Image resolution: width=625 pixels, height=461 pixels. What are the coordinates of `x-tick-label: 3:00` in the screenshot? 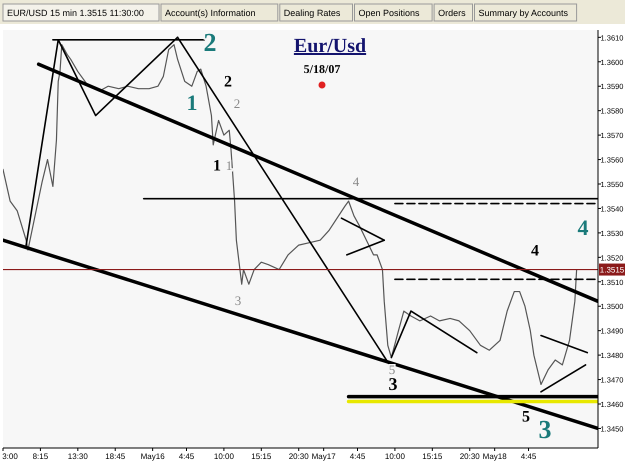 It's located at (10, 456).